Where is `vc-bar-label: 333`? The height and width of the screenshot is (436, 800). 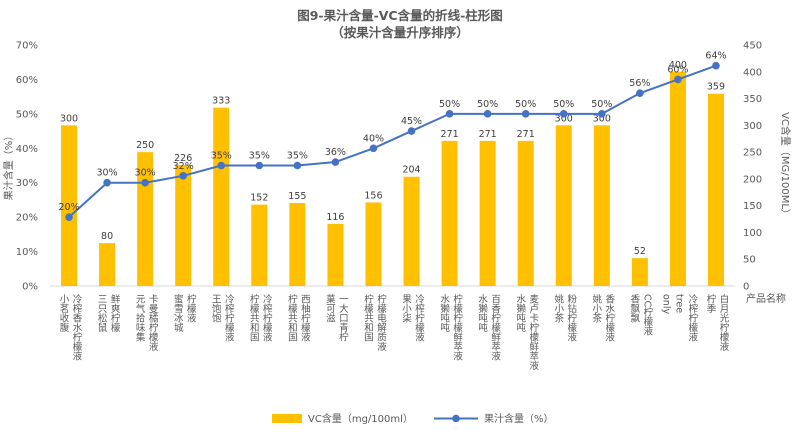
vc-bar-label: 333 is located at coordinates (221, 101).